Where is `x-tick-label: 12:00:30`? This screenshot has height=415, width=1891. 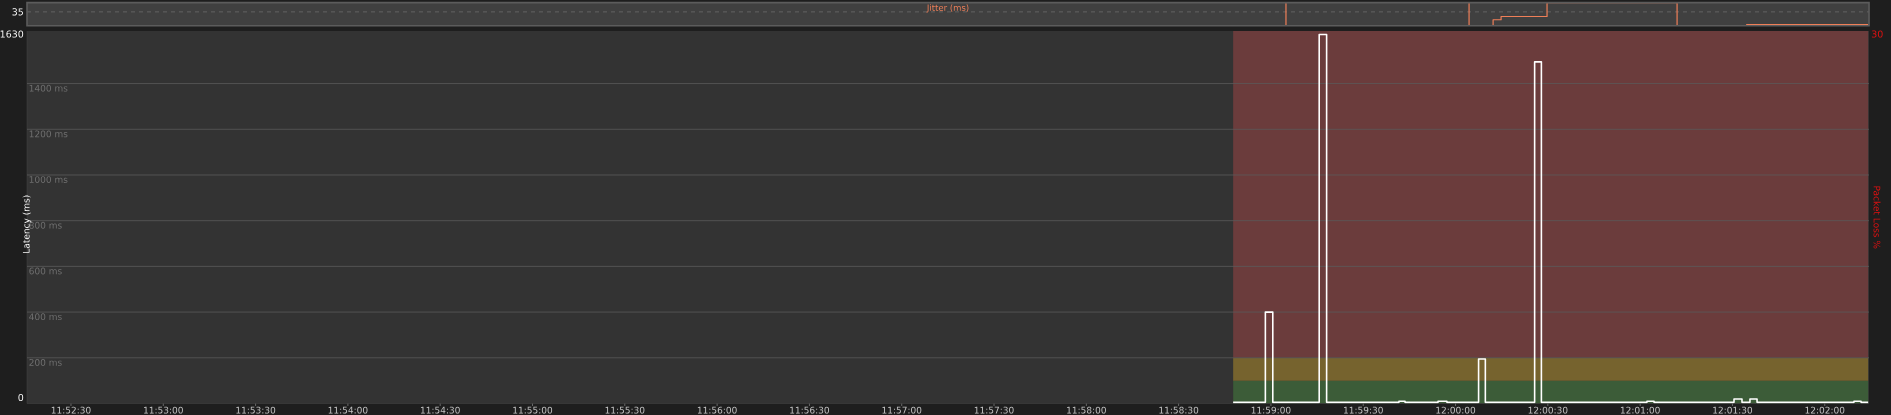
x-tick-label: 12:00:30 is located at coordinates (1548, 410).